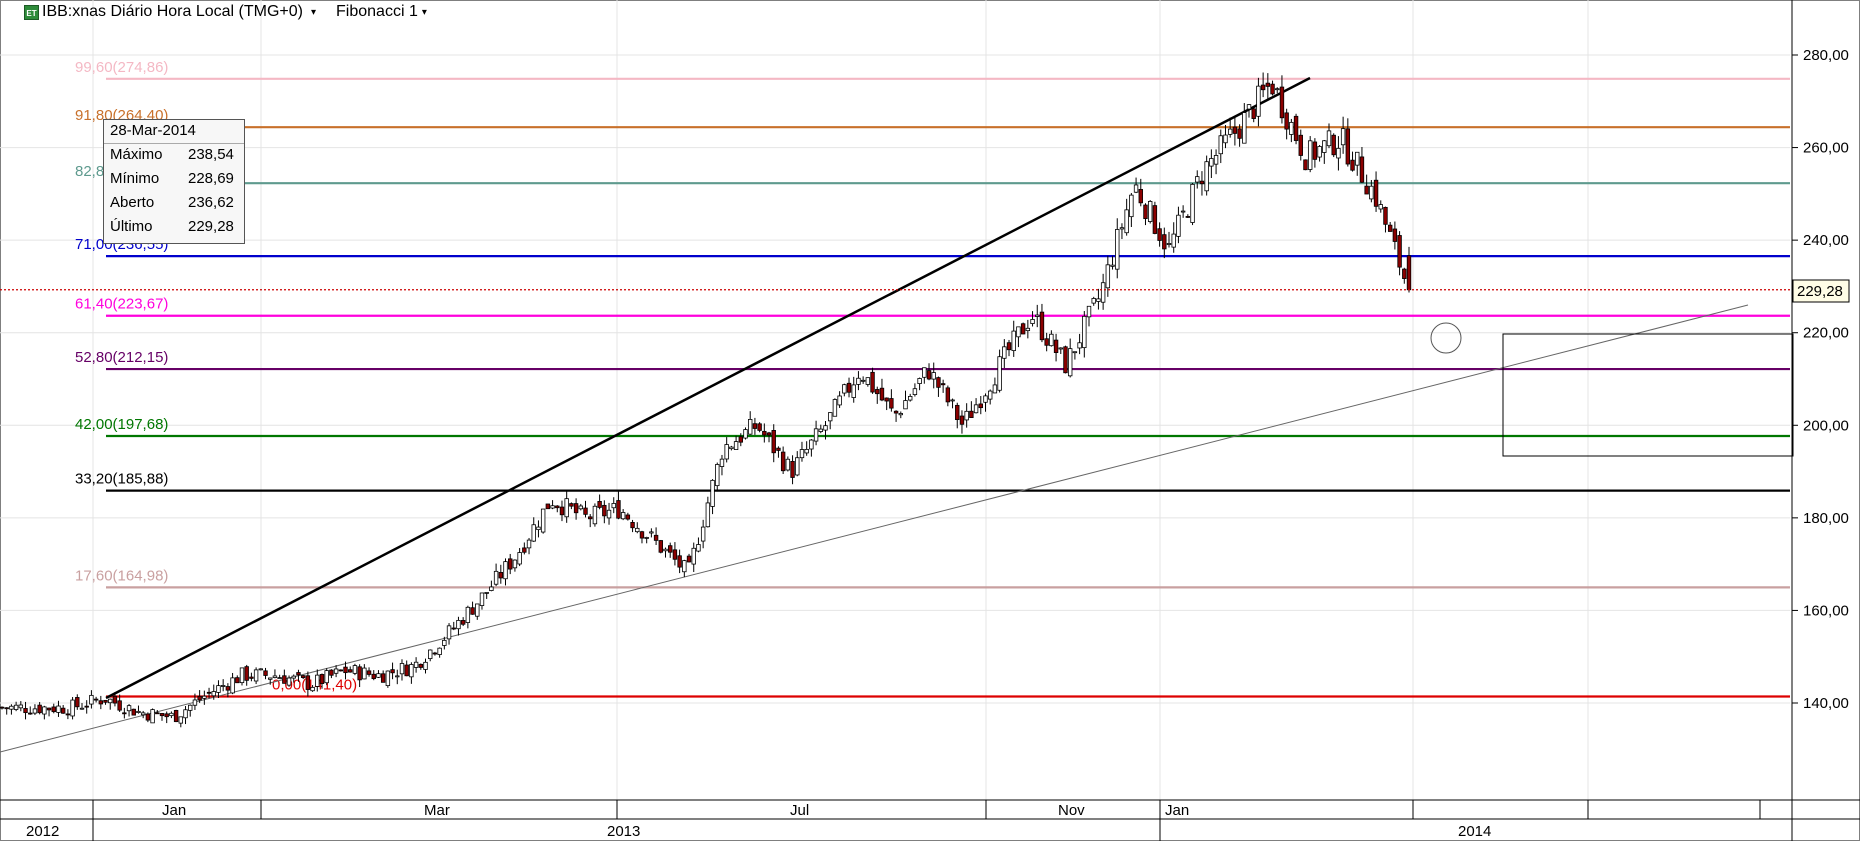 This screenshot has width=1860, height=841. I want to click on symbol-selector: IBB:xnas Diário Hora Local (TMG+0), so click(172, 11).